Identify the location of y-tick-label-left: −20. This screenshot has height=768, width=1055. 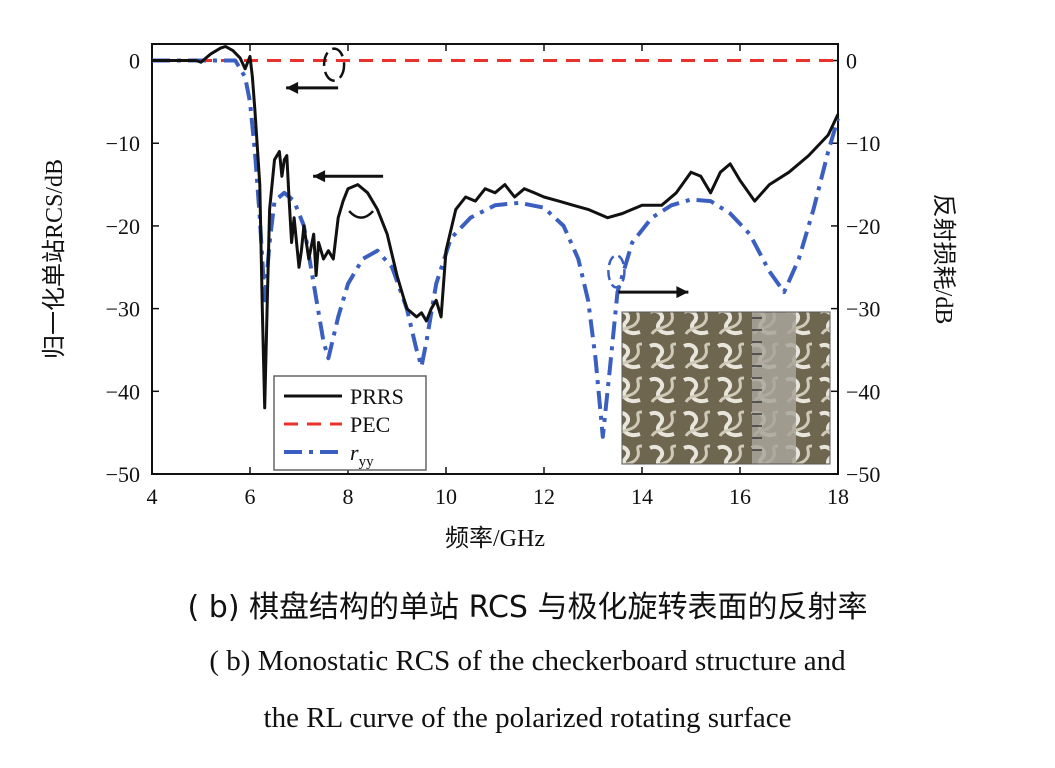
(123, 226).